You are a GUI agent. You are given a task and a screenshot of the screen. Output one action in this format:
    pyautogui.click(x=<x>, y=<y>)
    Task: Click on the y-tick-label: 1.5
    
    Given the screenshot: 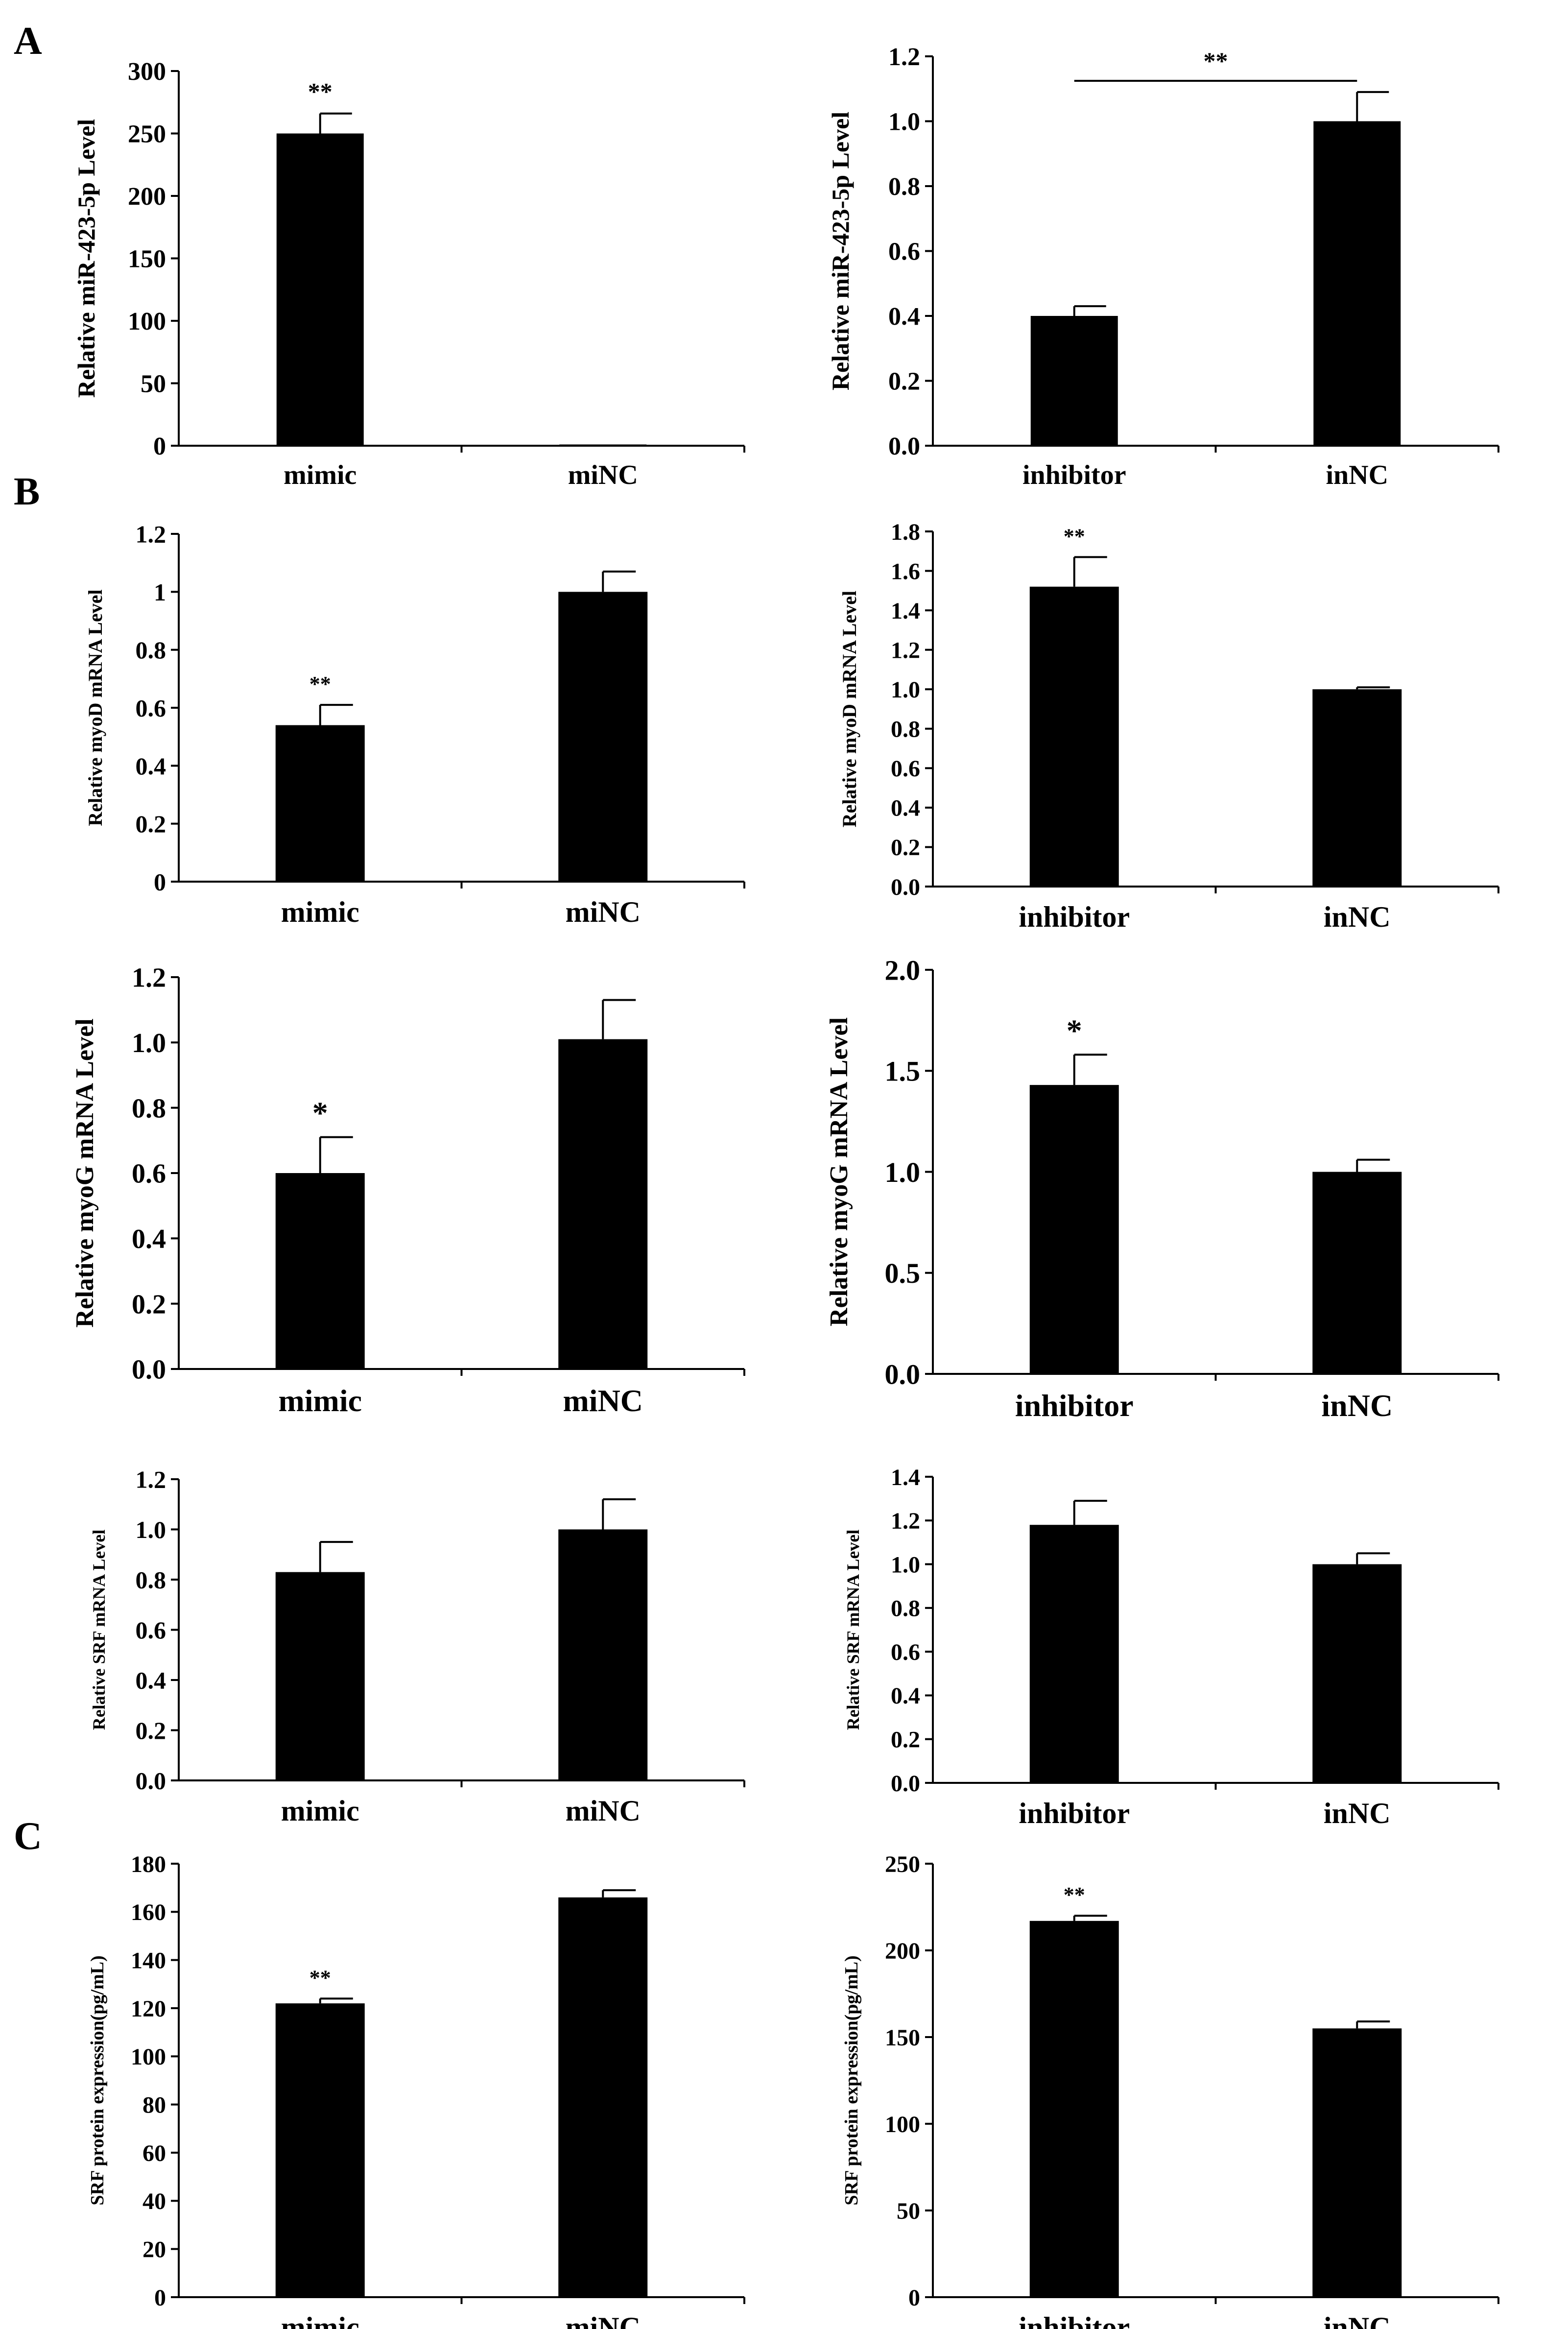 What is the action you would take?
    pyautogui.click(x=903, y=1071)
    